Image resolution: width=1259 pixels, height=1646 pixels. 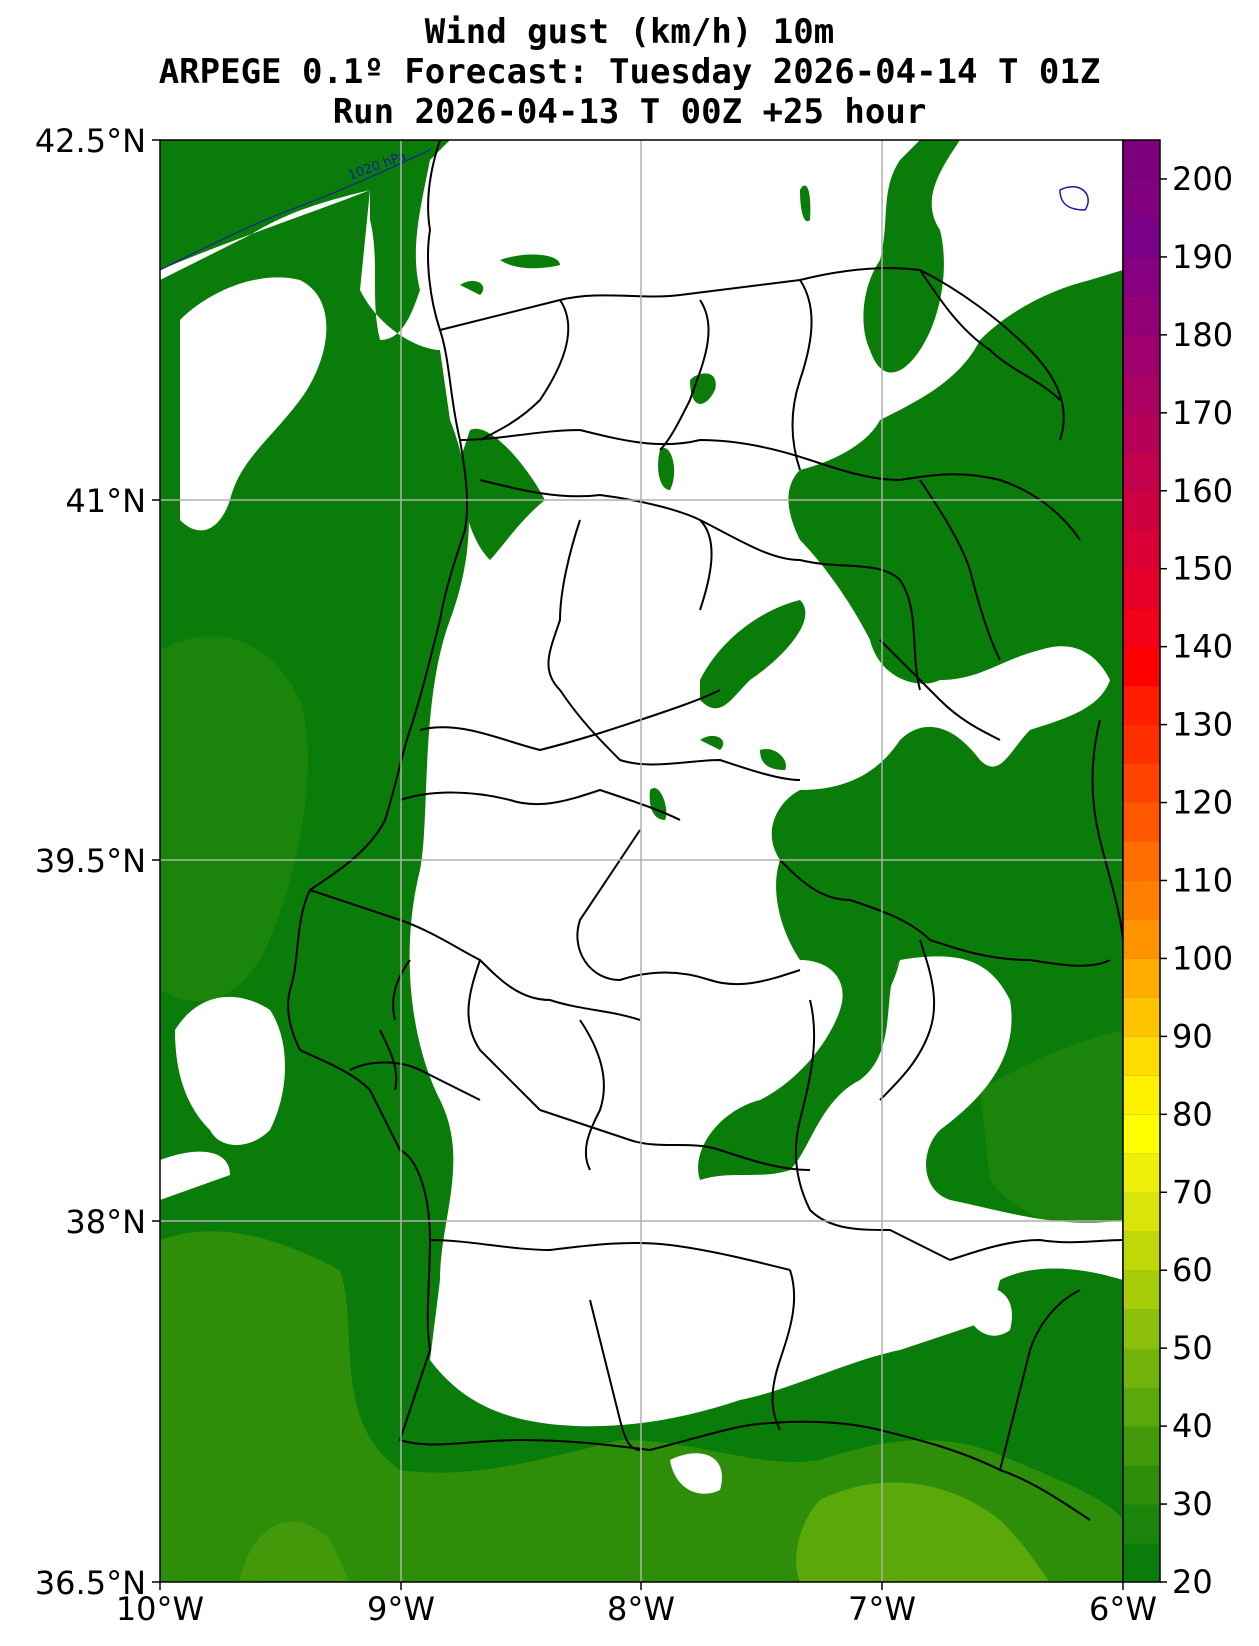 I want to click on colorbar-tick-label: 130, so click(x=1202, y=725).